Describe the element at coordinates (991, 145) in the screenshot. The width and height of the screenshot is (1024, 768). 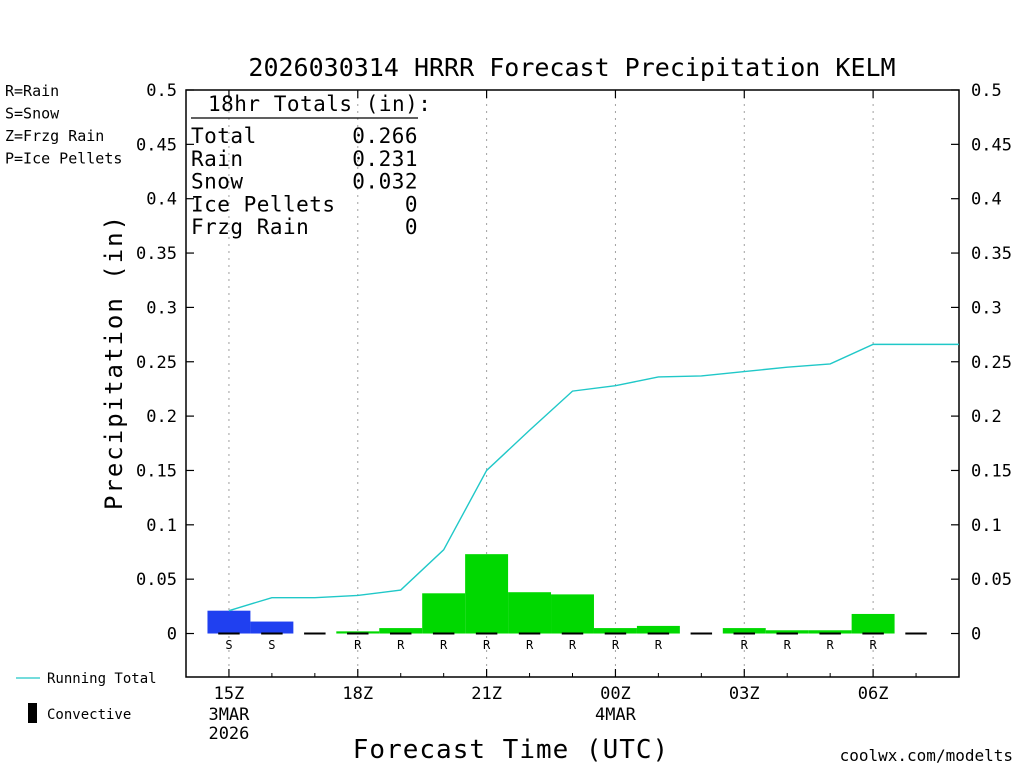
I see `y-tick-label-right: 0.45` at that location.